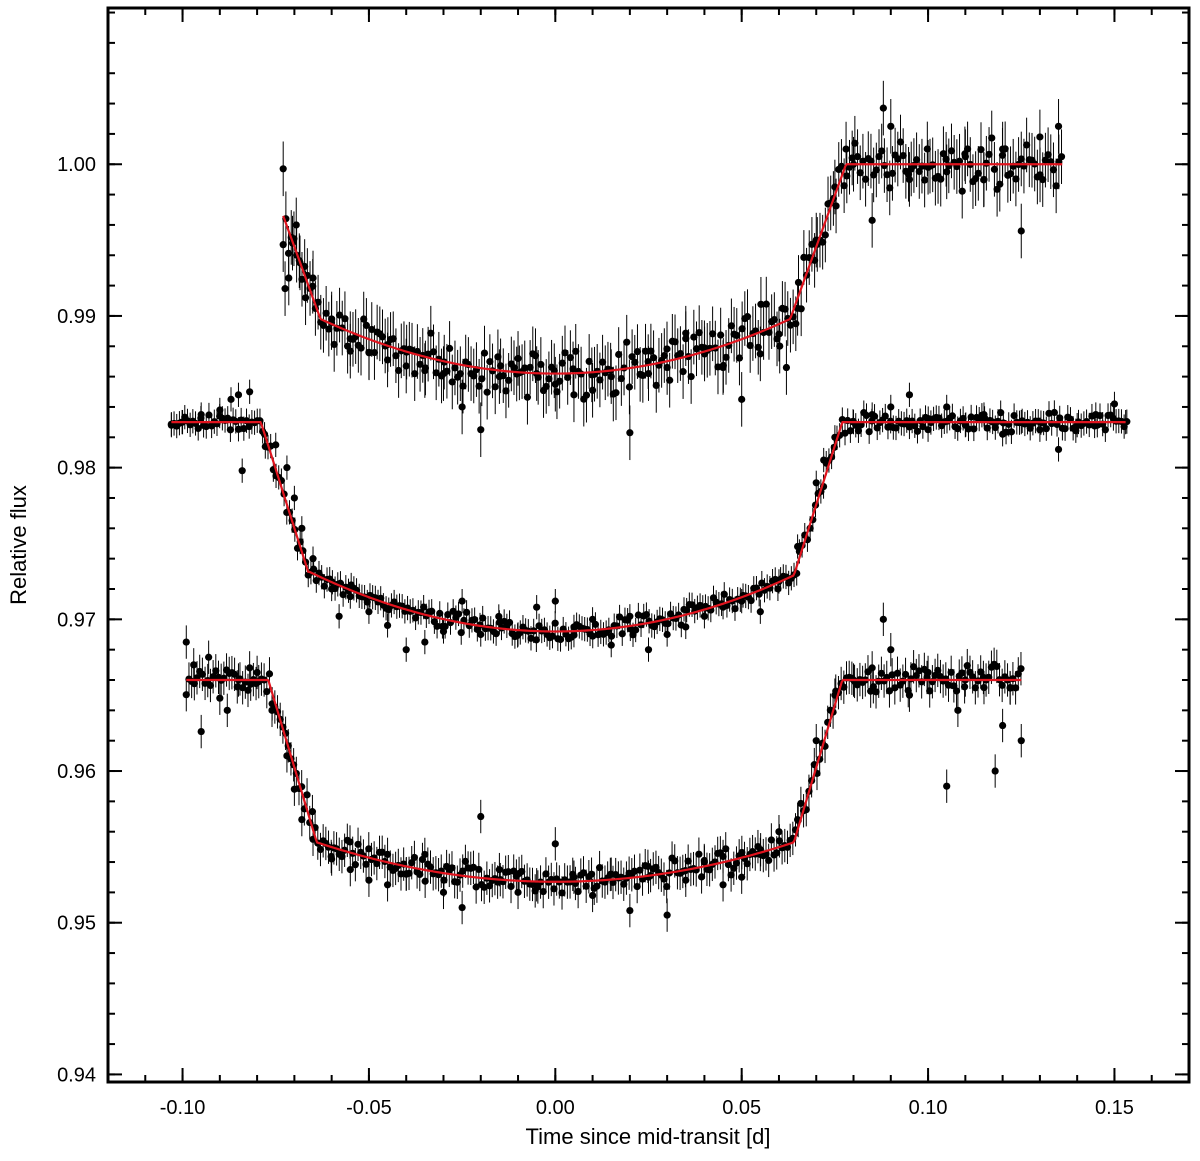  I want to click on y-tick-label: 0.98, so click(76, 469).